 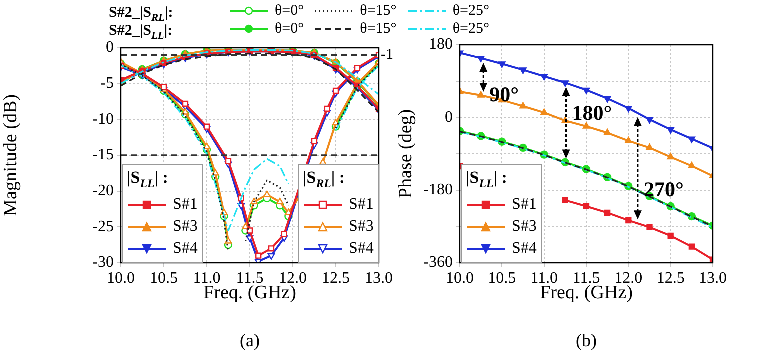 I want to click on text: S#2_|S$_{RL}$|:, so click(x=141, y=14).